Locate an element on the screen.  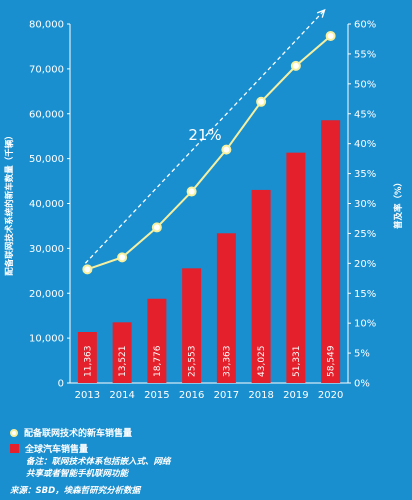
y-right-tick-label: 5% is located at coordinates (362, 354).